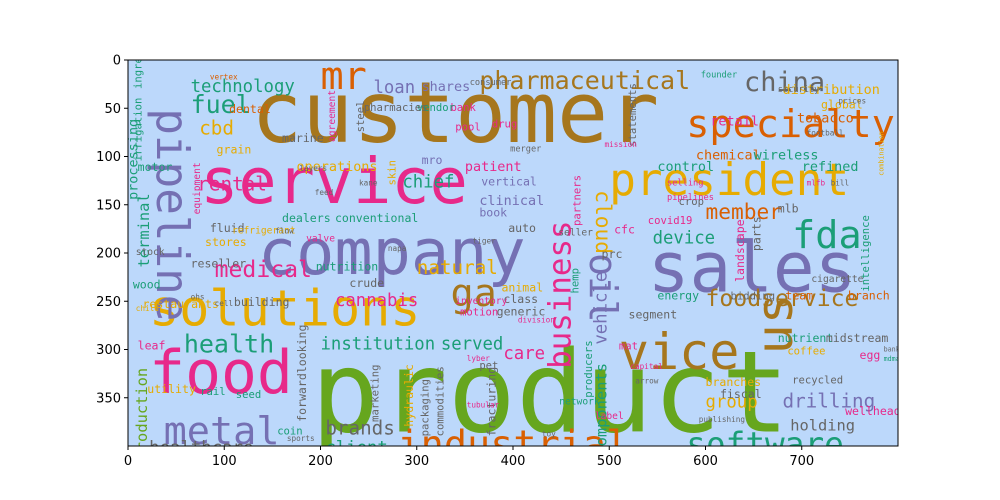 The image size is (1000, 500). What do you see at coordinates (393, 172) in the screenshot?
I see `word-skin: skin` at bounding box center [393, 172].